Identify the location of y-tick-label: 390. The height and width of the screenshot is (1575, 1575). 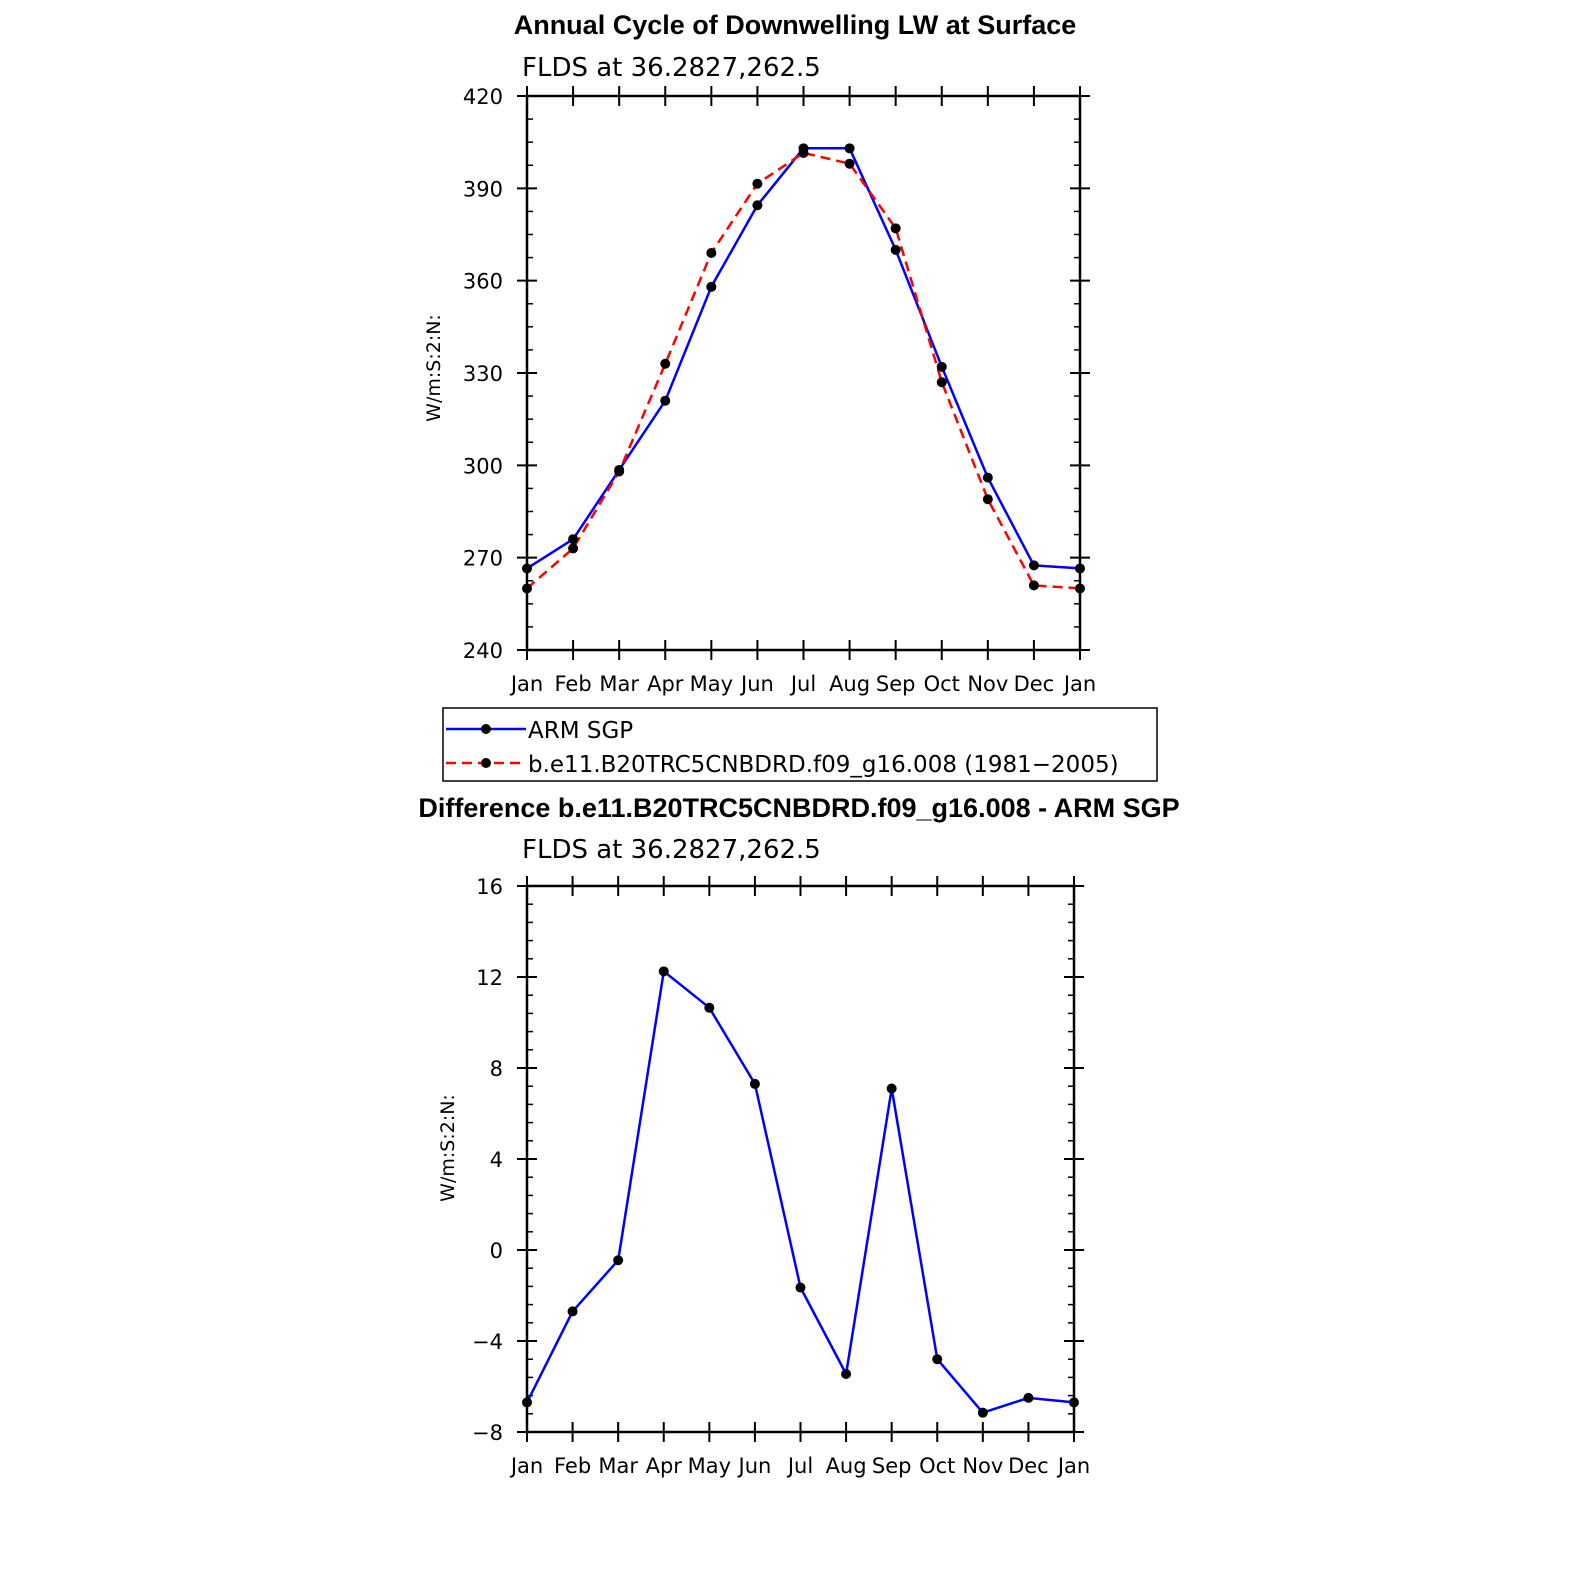
(483, 189).